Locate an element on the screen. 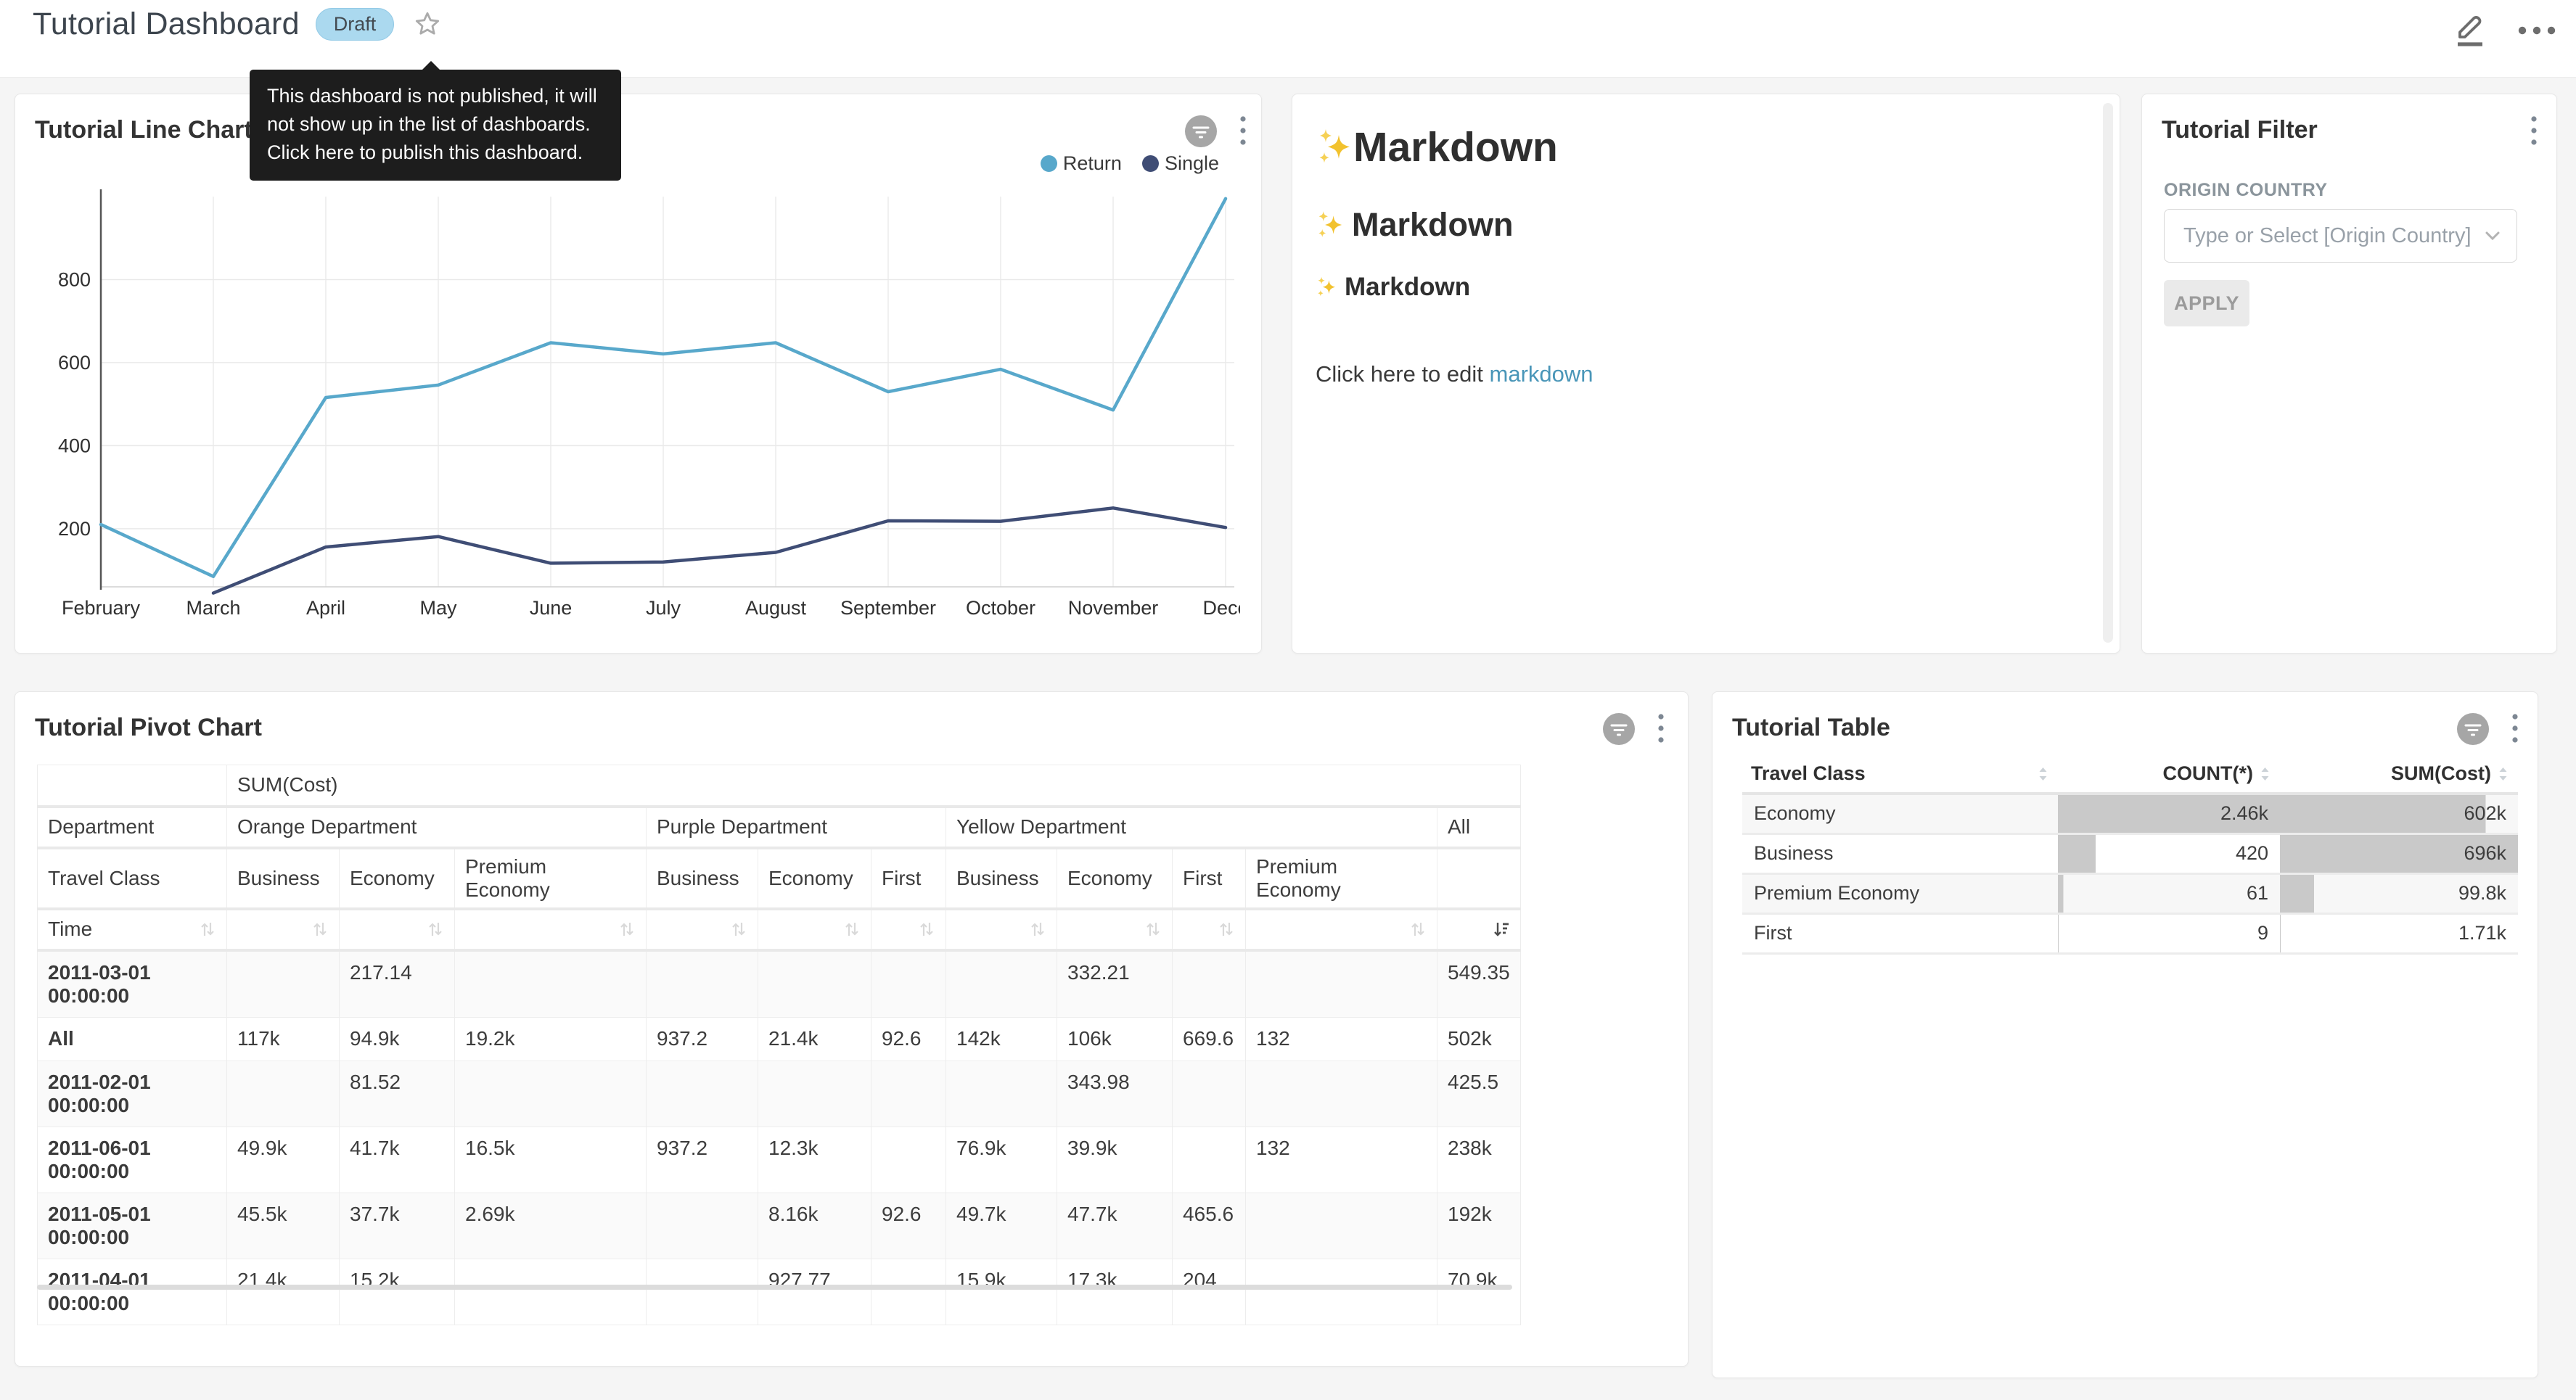 Image resolution: width=2576 pixels, height=1400 pixels. markdown-footer-text: Click here to edit markdown is located at coordinates (1454, 374).